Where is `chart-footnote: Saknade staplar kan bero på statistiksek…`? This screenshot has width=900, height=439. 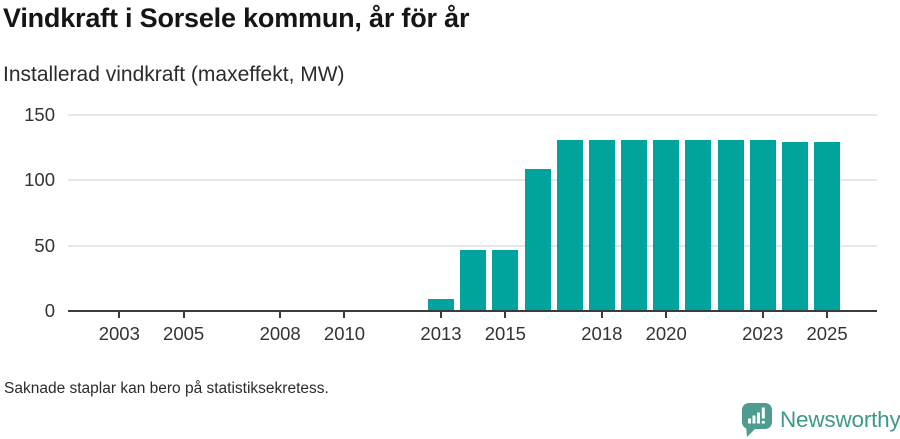 chart-footnote: Saknade staplar kan bero på statistiksek… is located at coordinates (166, 388).